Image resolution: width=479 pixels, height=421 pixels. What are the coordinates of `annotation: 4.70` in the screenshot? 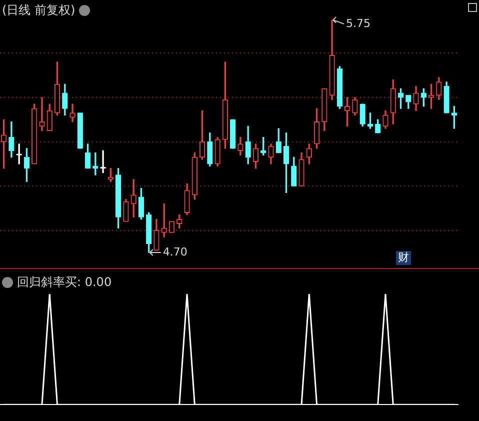 It's located at (175, 251).